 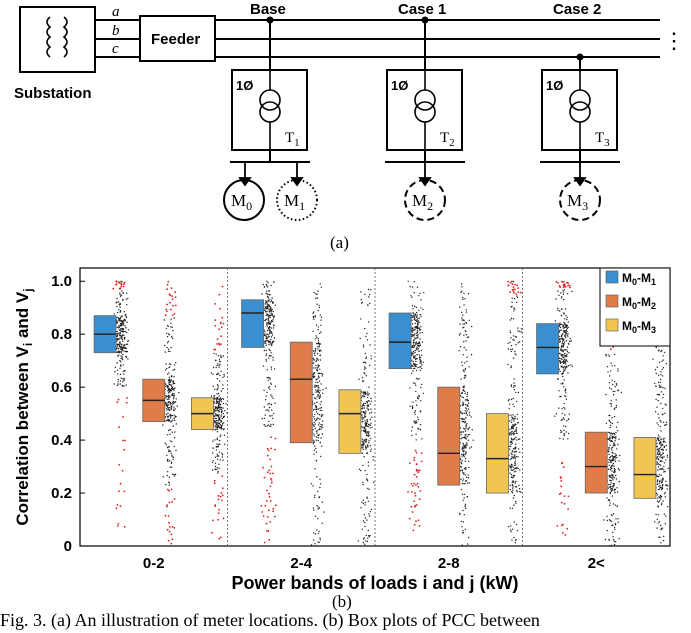 What do you see at coordinates (399, 85) in the screenshot?
I see `svg-text: 1Ø` at bounding box center [399, 85].